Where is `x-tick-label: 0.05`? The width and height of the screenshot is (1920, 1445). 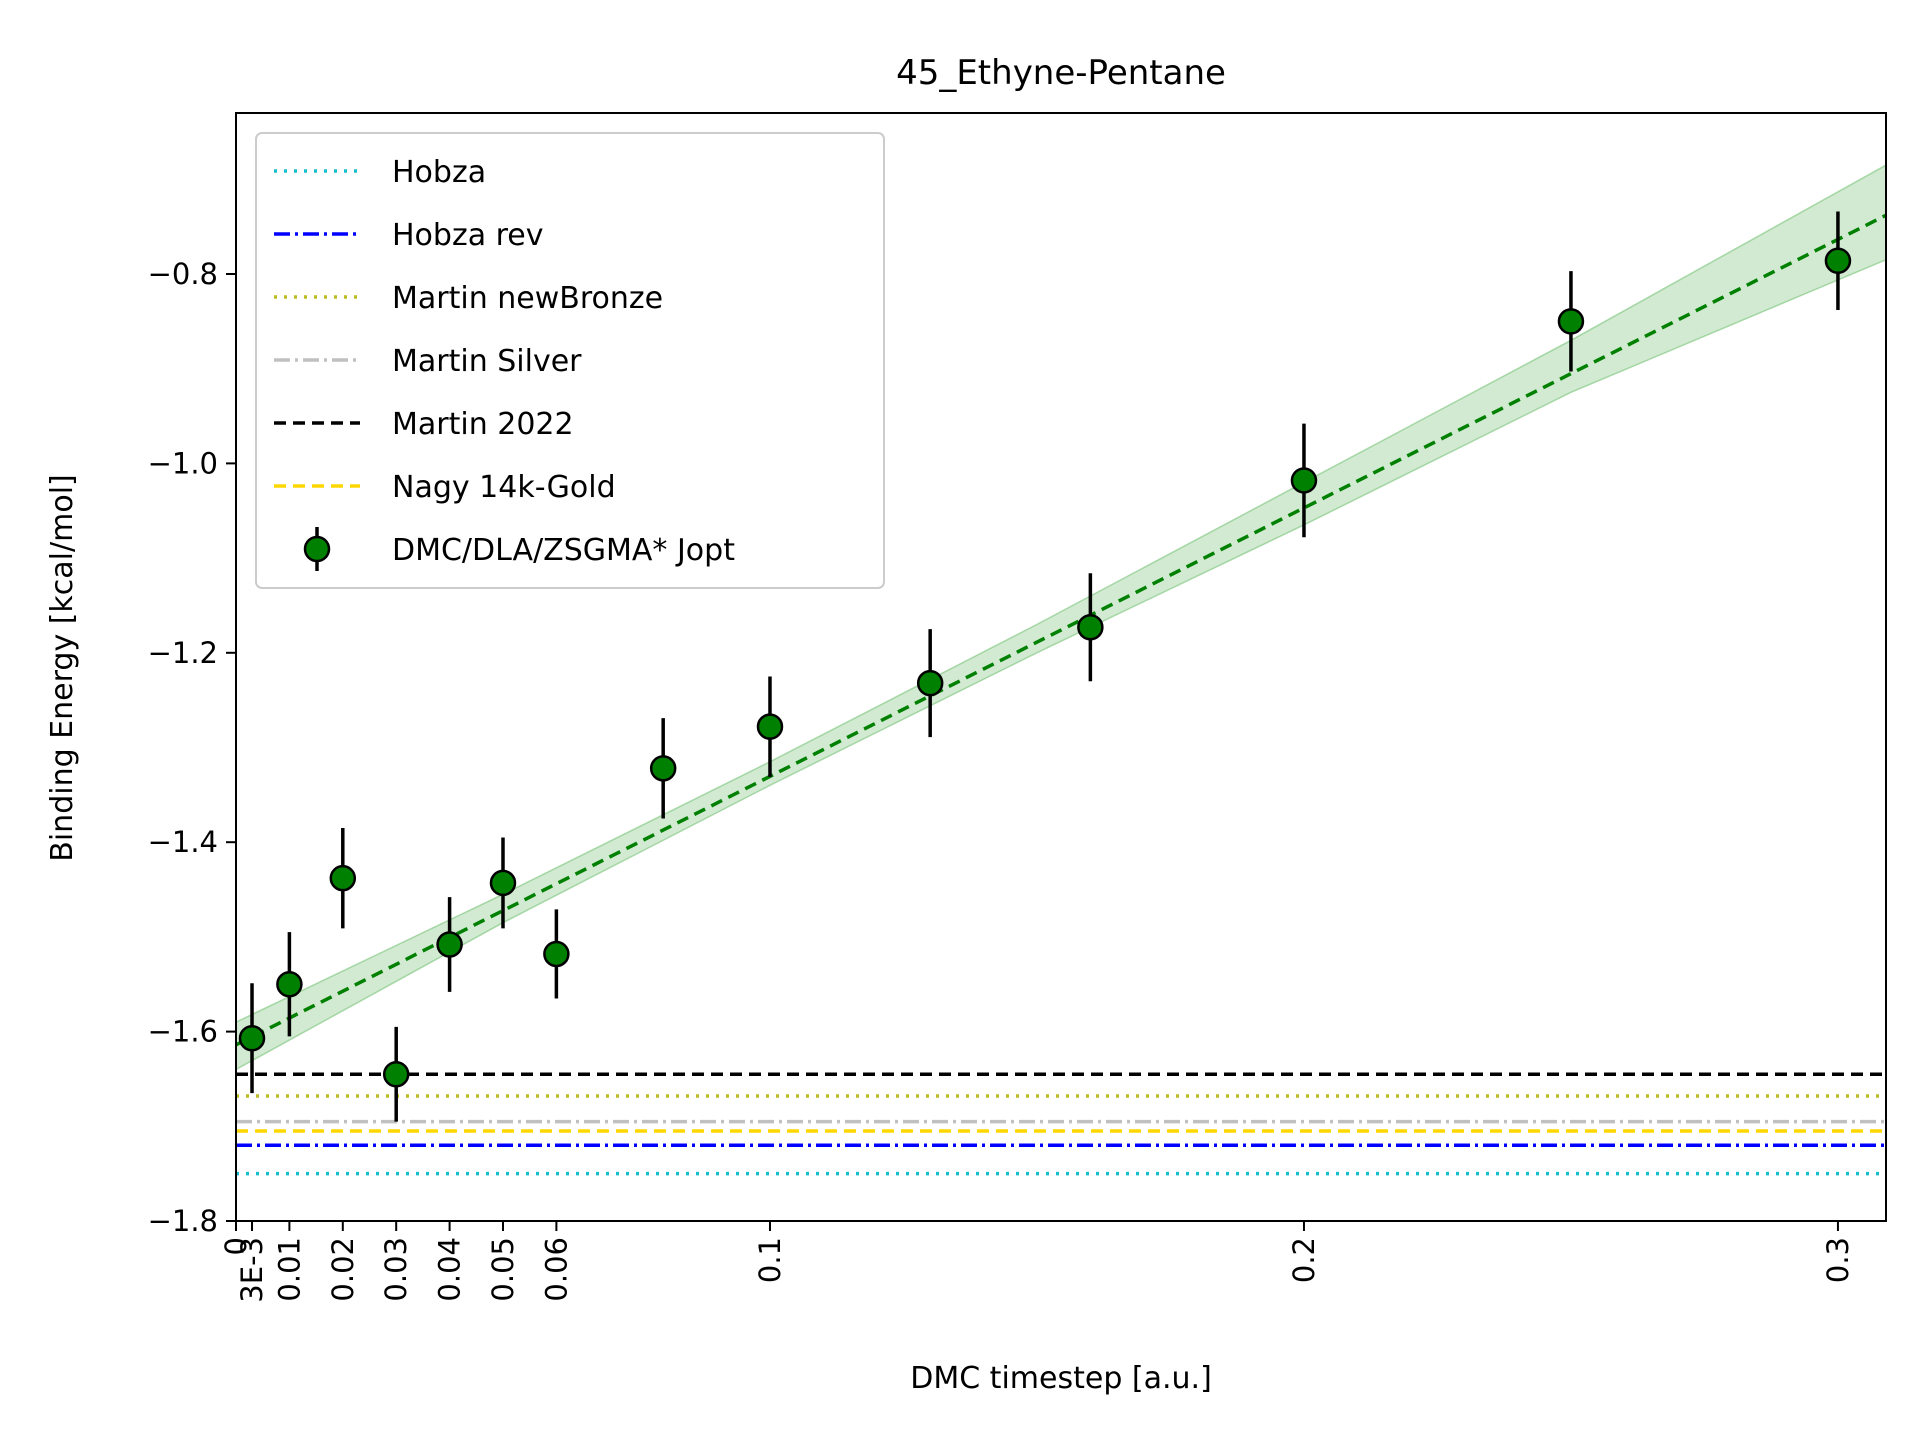
x-tick-label: 0.05 is located at coordinates (503, 1269).